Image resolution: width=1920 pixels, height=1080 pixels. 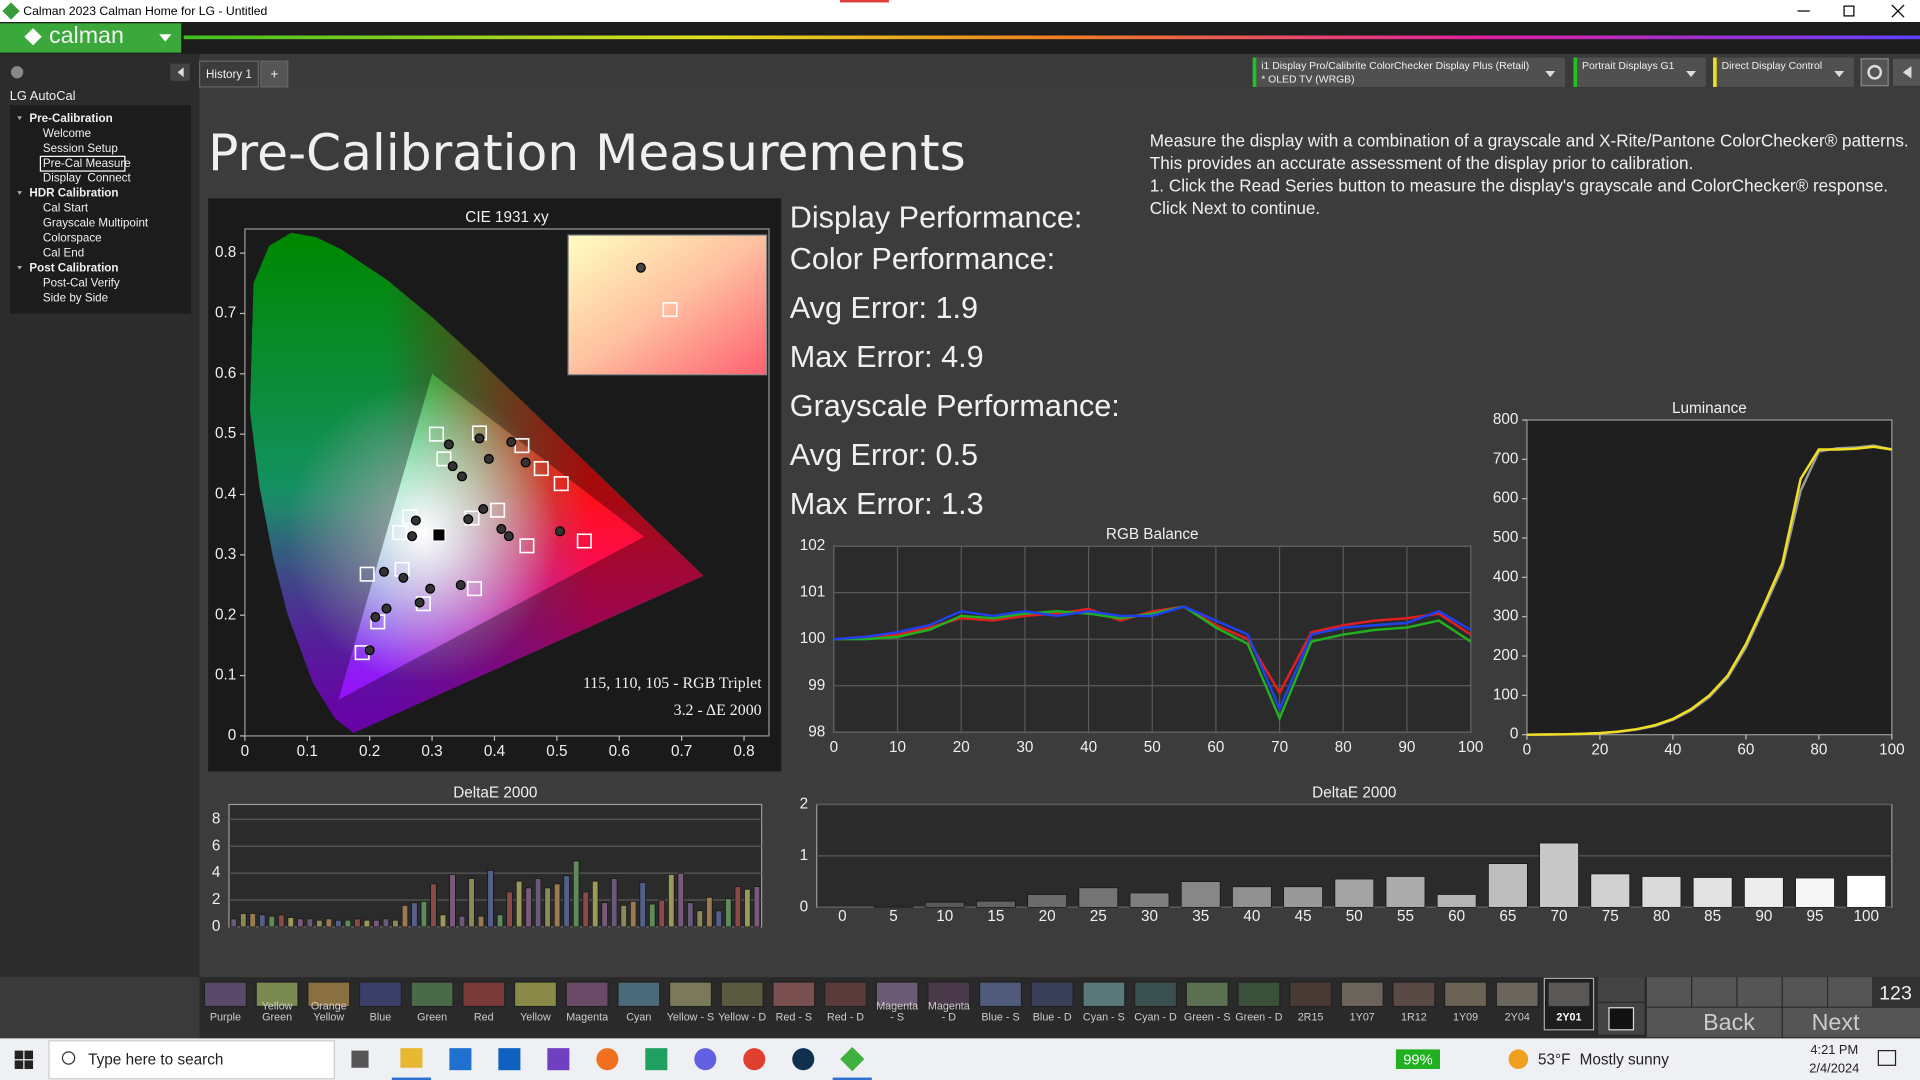 I want to click on swatch-label: Blue - D, so click(x=1052, y=1017).